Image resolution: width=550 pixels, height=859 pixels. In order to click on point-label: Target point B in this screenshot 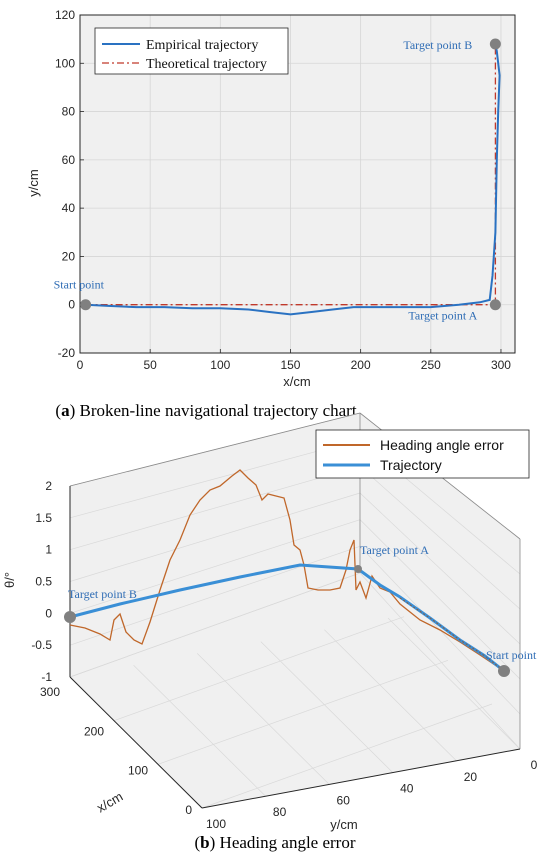, I will do `click(437, 45)`.